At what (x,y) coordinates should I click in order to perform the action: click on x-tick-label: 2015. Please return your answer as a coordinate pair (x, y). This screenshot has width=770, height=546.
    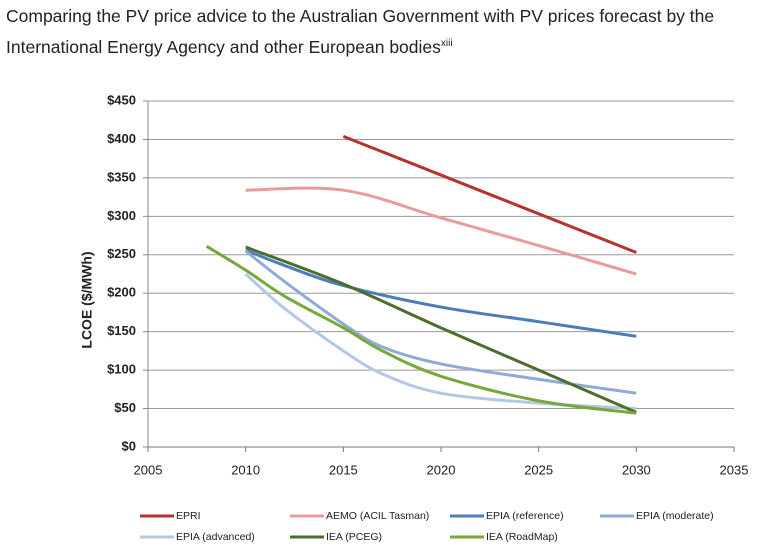
    Looking at the image, I should click on (343, 469).